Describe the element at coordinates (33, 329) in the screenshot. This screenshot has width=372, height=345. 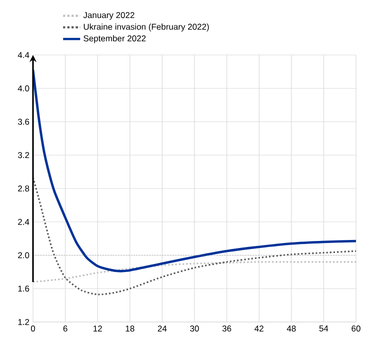
I see `x-tick-label: 0` at that location.